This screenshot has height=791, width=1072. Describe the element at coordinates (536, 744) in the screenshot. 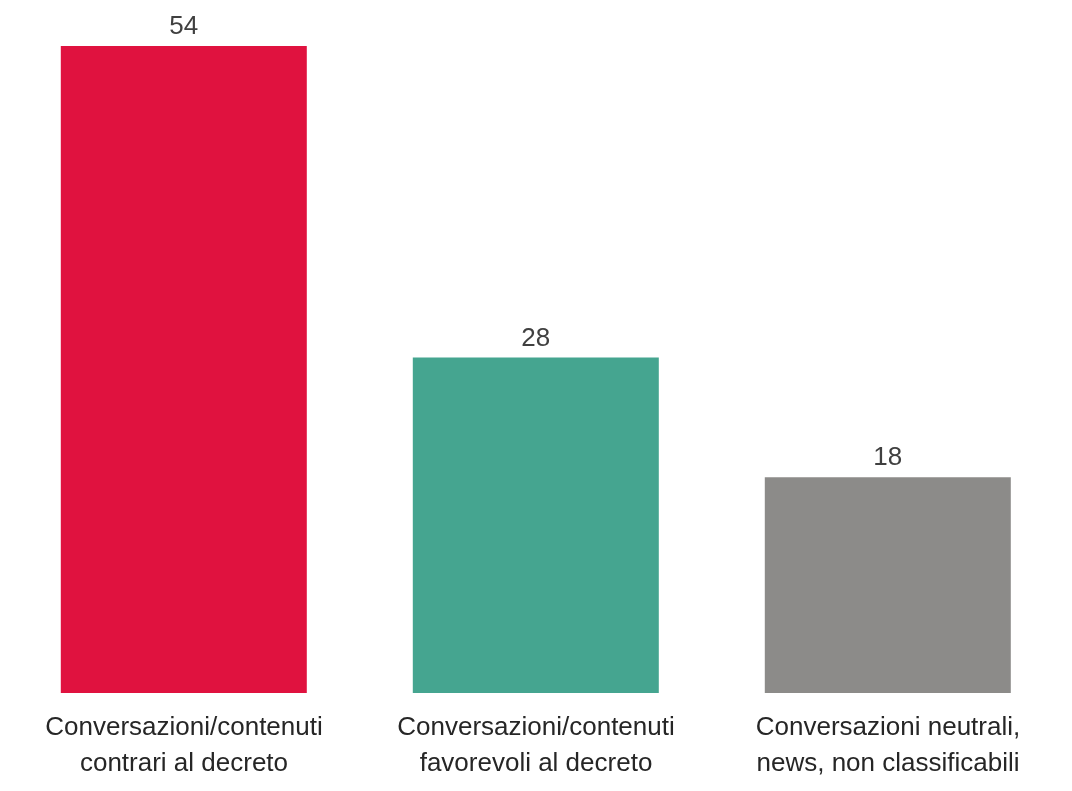

I see `x-tick-label: Conversazioni/contenuti favorevoli al decreto` at that location.